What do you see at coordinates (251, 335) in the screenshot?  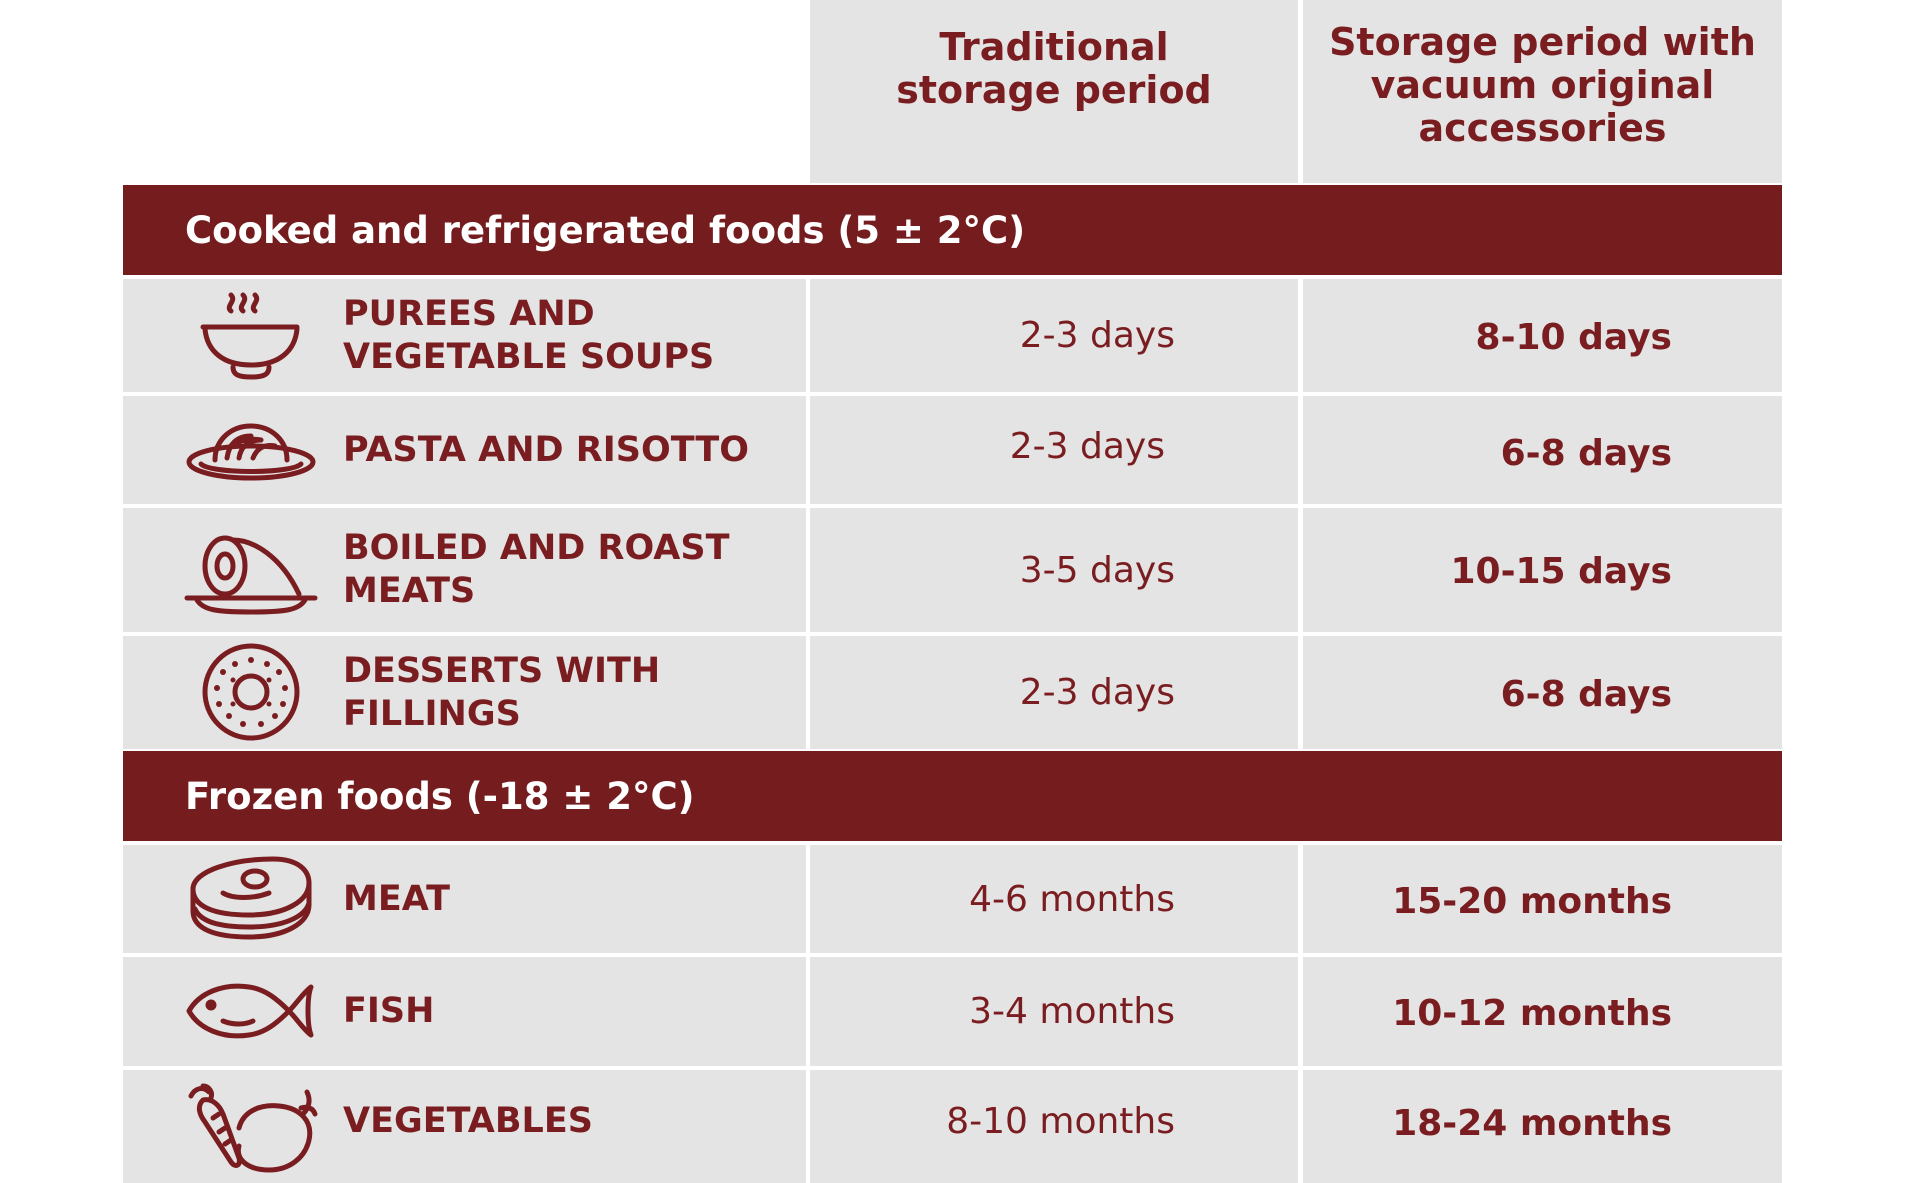 I see `soup-bowl-icon` at bounding box center [251, 335].